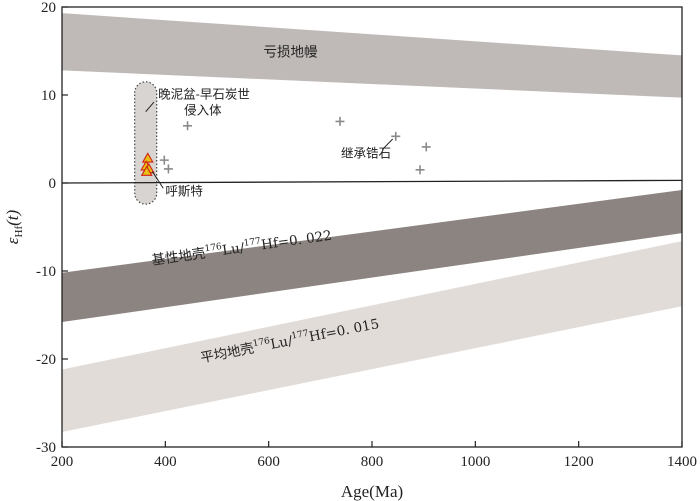 The height and width of the screenshot is (501, 700). Describe the element at coordinates (46, 448) in the screenshot. I see `y-tick-label: -30` at that location.